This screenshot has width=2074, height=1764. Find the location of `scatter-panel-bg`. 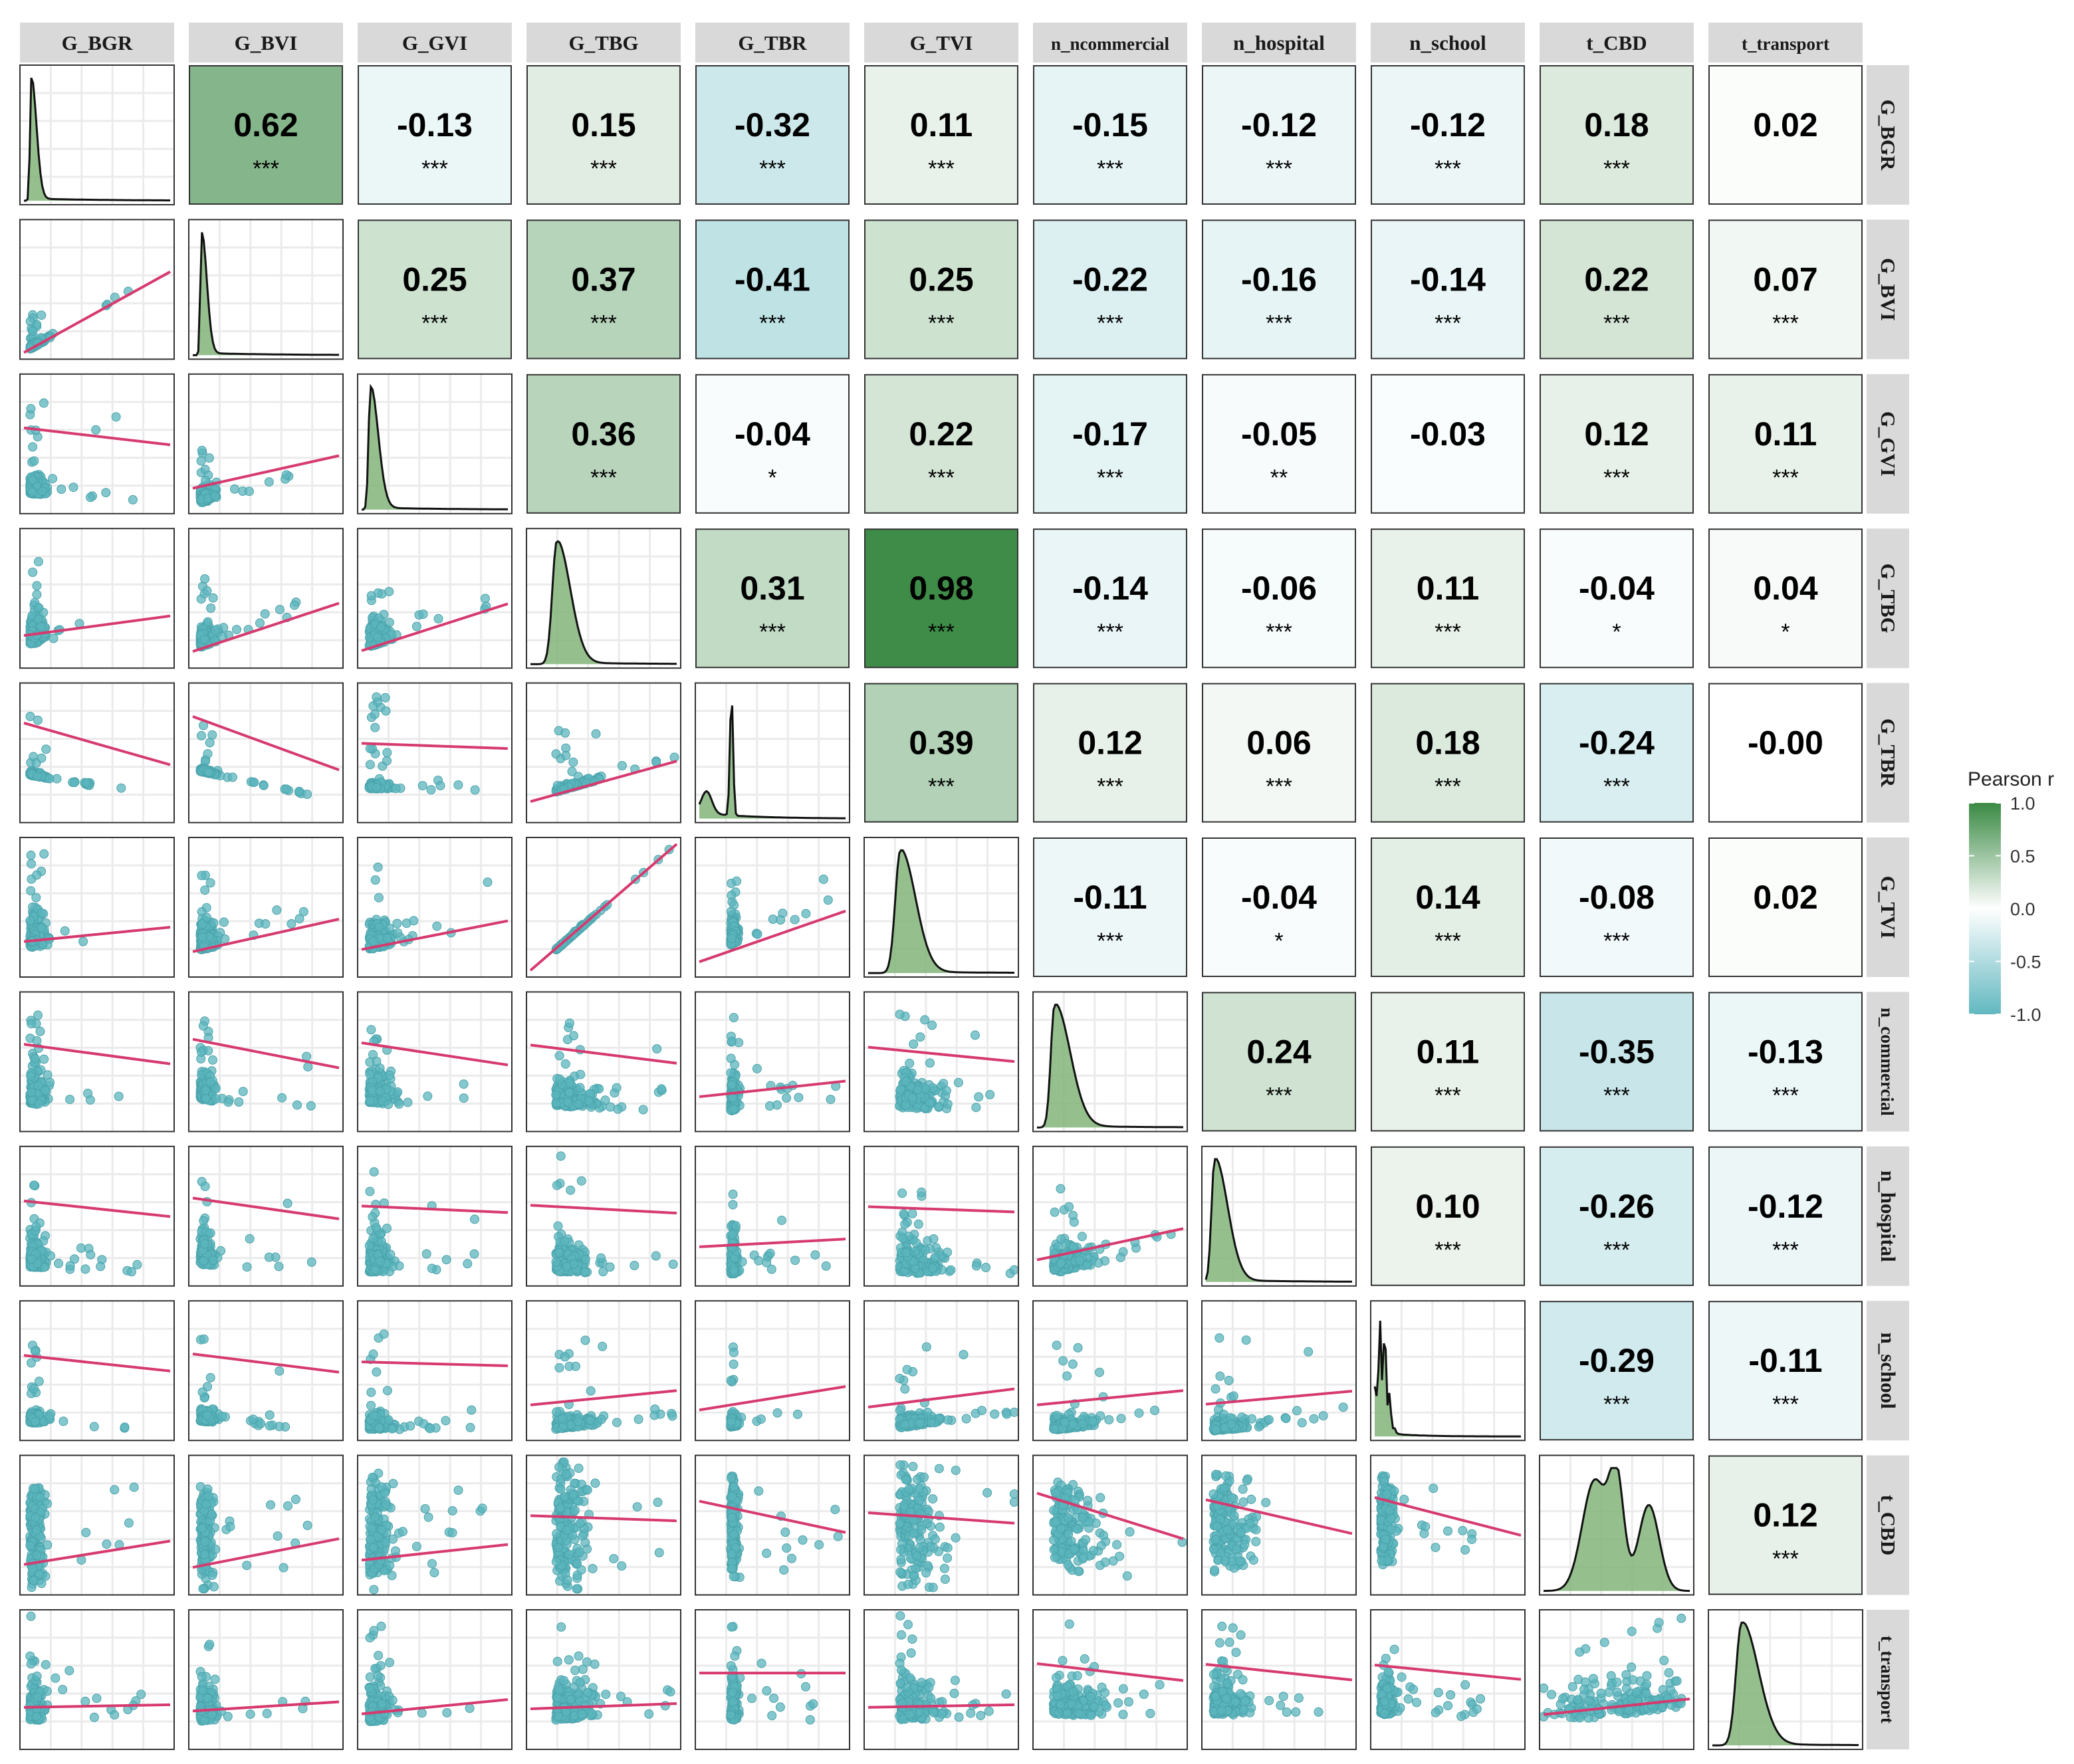

scatter-panel-bg is located at coordinates (603, 753).